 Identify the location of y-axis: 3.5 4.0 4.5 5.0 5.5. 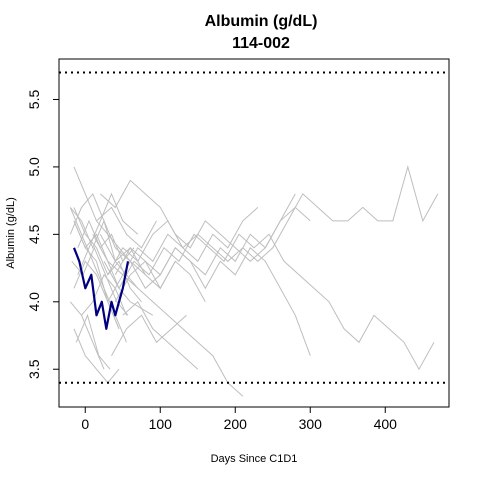
(42, 234).